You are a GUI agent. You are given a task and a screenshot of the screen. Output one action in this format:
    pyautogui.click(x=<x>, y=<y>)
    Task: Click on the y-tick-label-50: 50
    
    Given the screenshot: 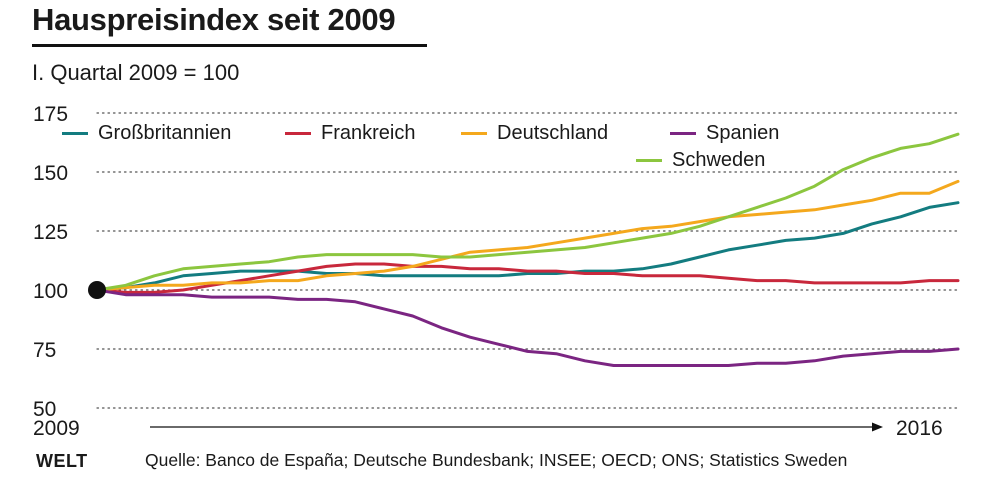 What is the action you would take?
    pyautogui.click(x=44, y=409)
    